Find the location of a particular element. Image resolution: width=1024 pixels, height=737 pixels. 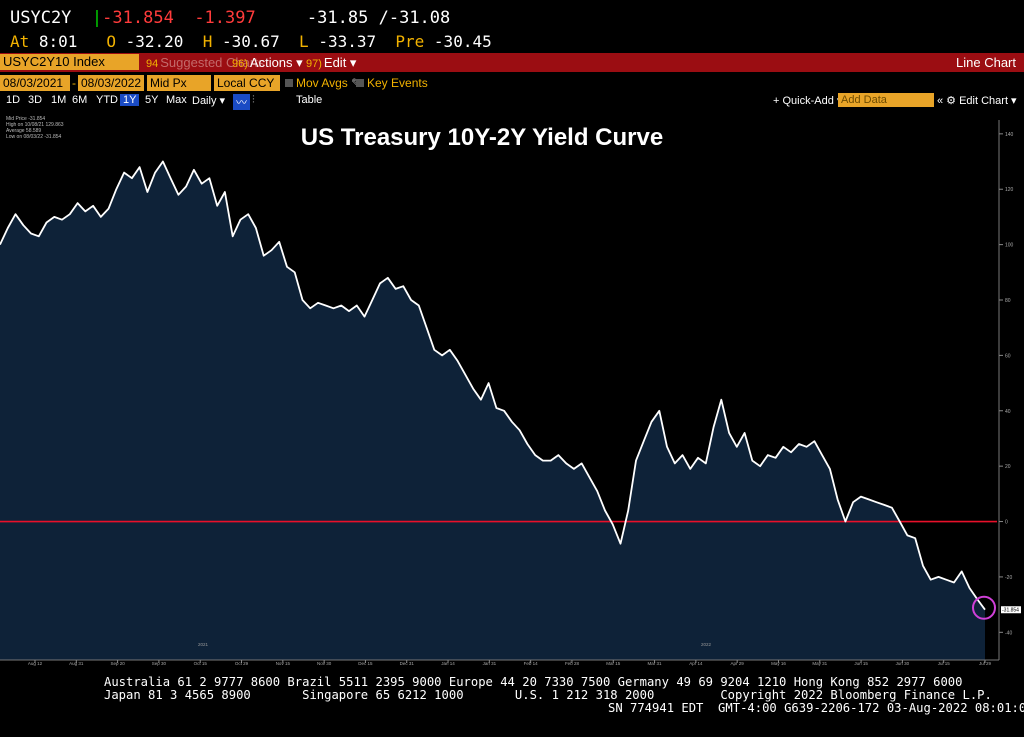

low-value: -33.37 is located at coordinates (347, 41).